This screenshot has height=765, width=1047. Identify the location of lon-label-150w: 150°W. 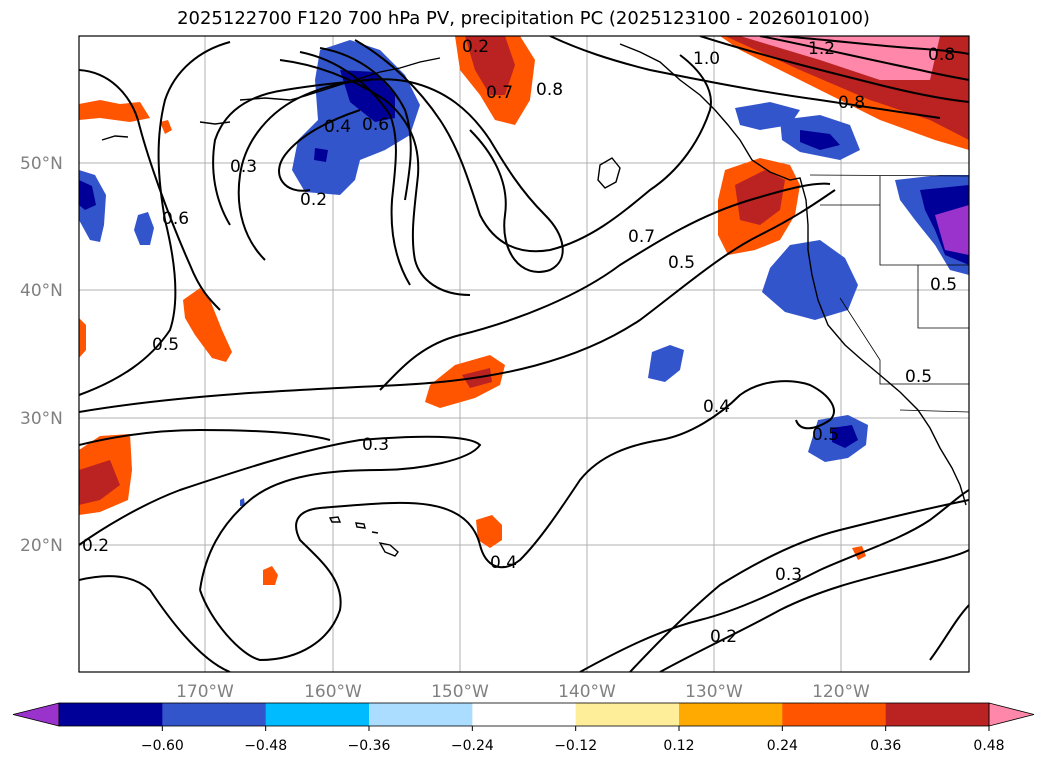
(460, 692).